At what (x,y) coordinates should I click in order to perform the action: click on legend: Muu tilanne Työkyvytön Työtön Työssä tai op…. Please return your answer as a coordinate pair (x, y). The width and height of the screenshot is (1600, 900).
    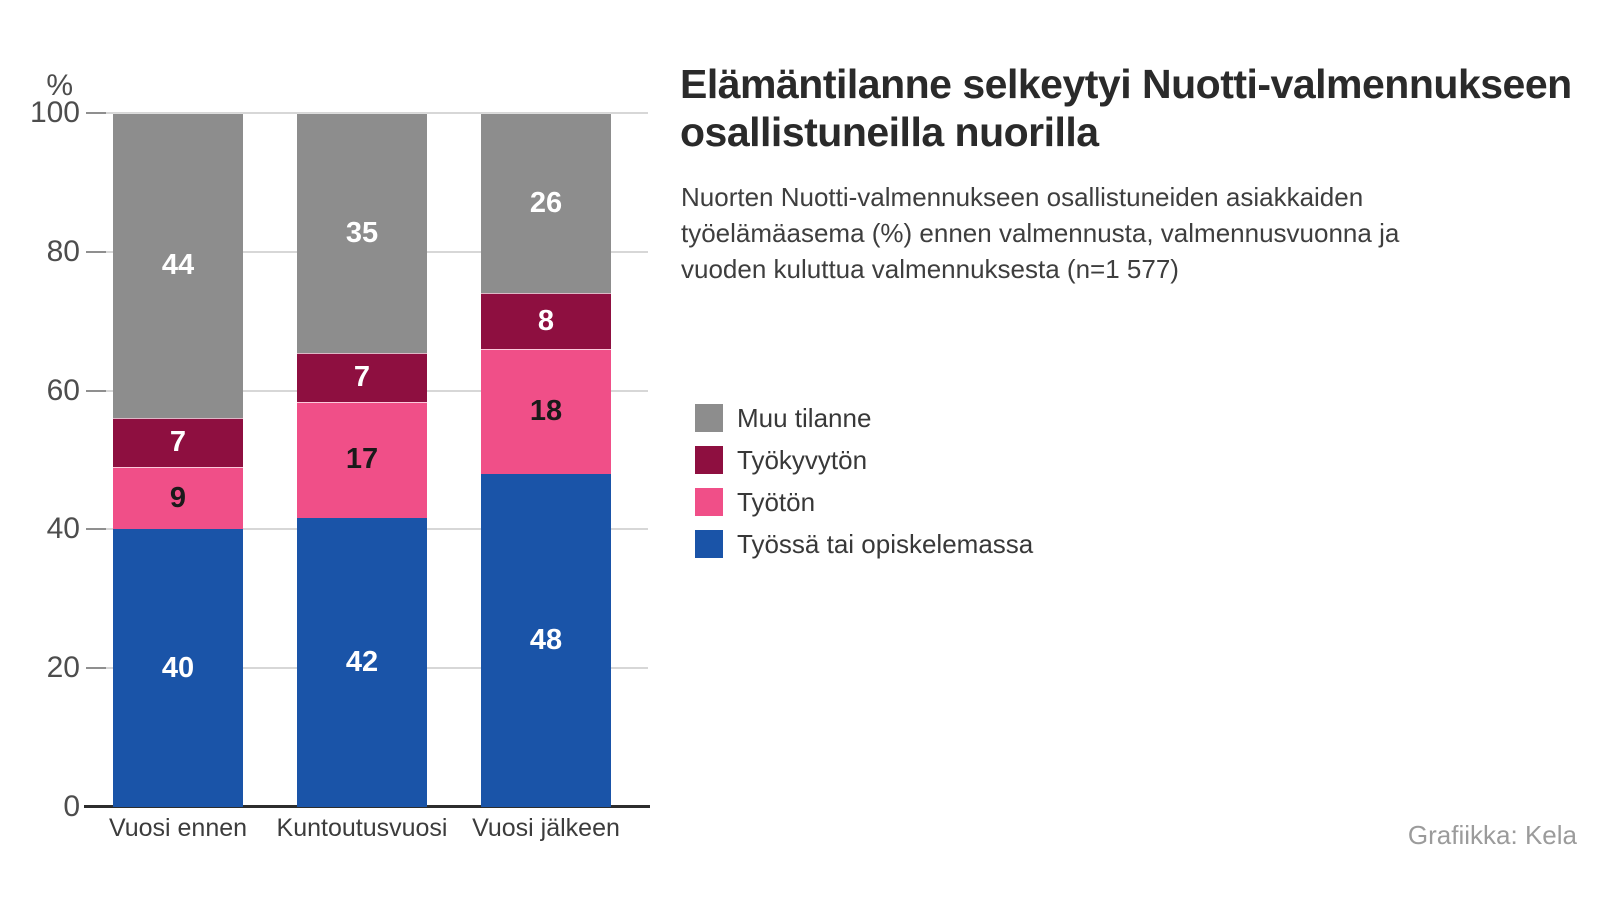
    Looking at the image, I should click on (864, 481).